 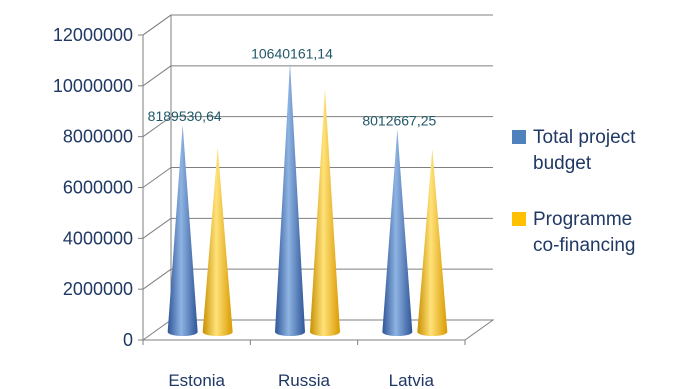 I want to click on cone-cofinancing-russia, so click(x=325, y=212).